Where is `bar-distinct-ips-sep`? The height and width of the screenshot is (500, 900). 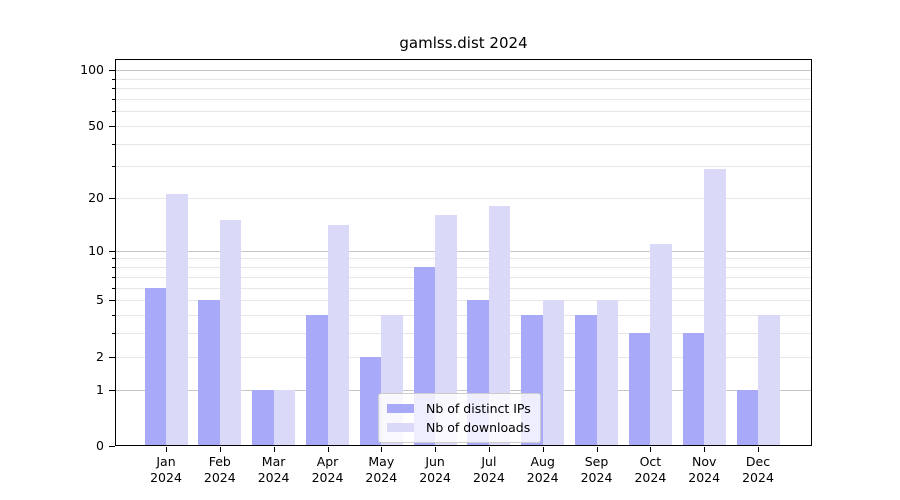 bar-distinct-ips-sep is located at coordinates (586, 380).